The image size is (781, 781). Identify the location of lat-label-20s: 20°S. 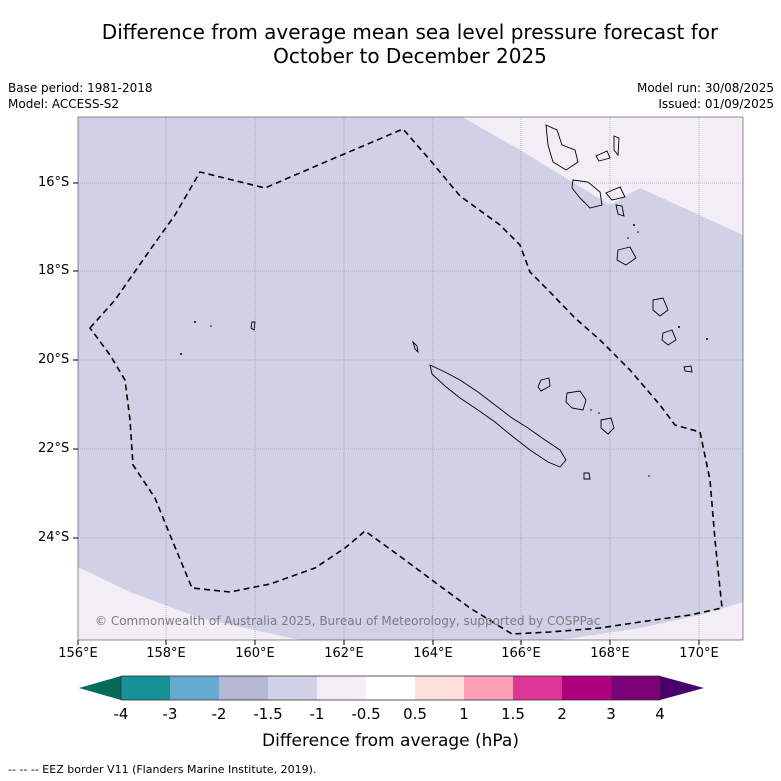
(54, 359).